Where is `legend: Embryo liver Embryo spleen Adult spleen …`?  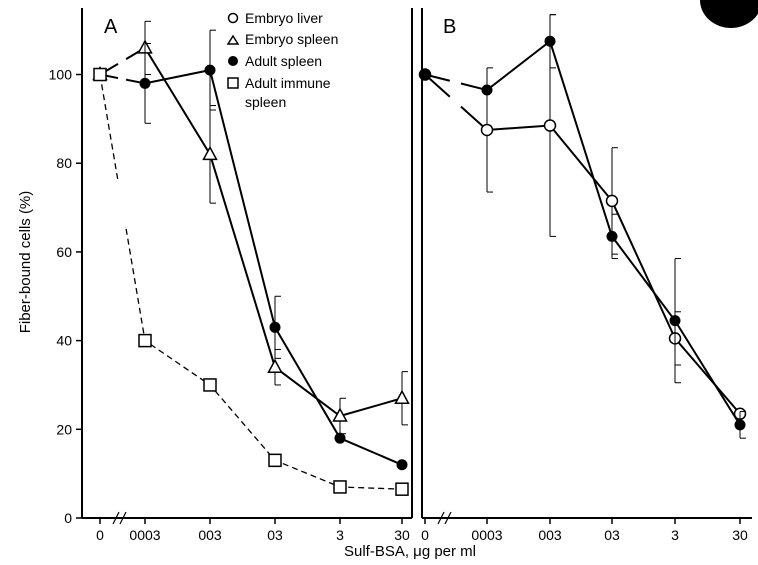 legend: Embryo liver Embryo spleen Adult spleen … is located at coordinates (282, 60).